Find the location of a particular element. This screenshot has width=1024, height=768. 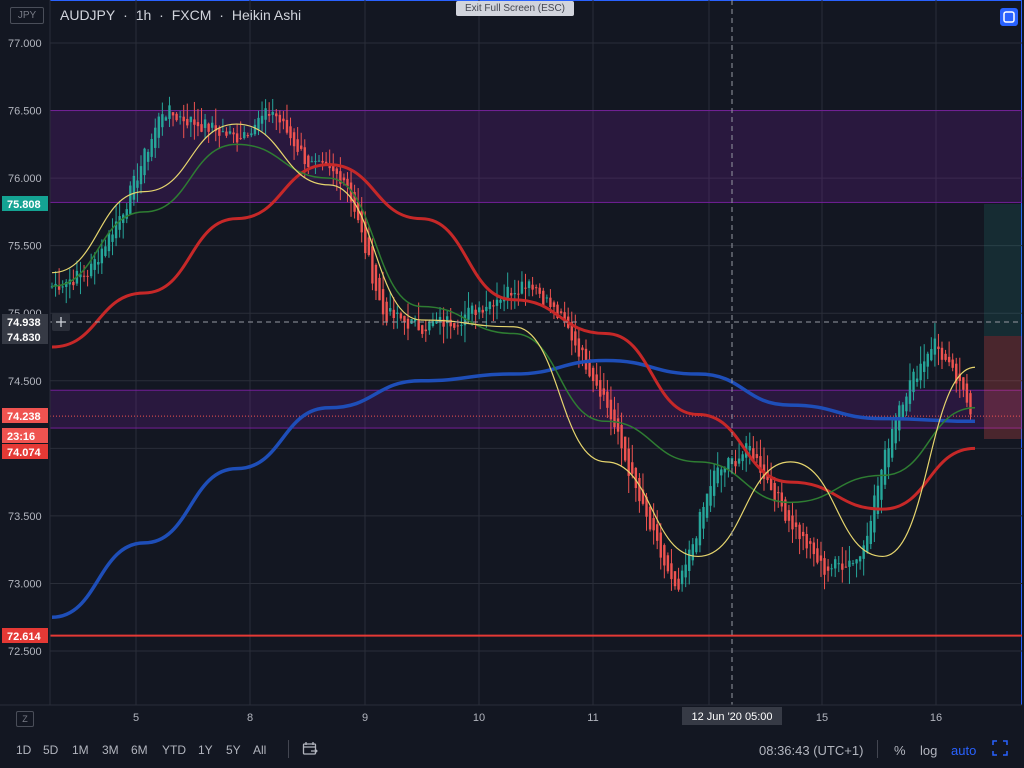

symbol-name: AUDJPY is located at coordinates (88, 15).